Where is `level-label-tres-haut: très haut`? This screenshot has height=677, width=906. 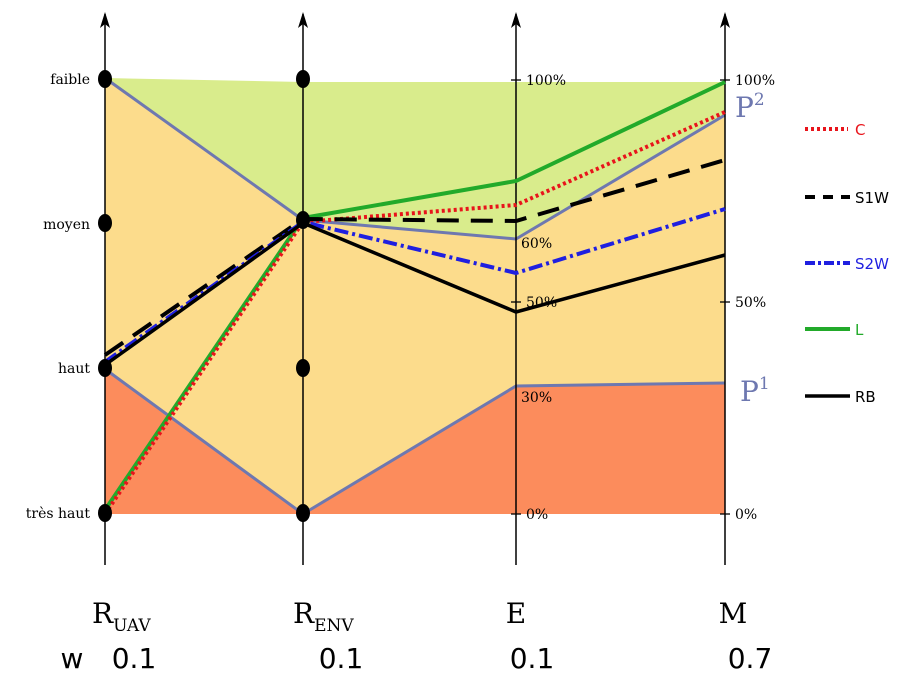
level-label-tres-haut: très haut is located at coordinates (58, 514).